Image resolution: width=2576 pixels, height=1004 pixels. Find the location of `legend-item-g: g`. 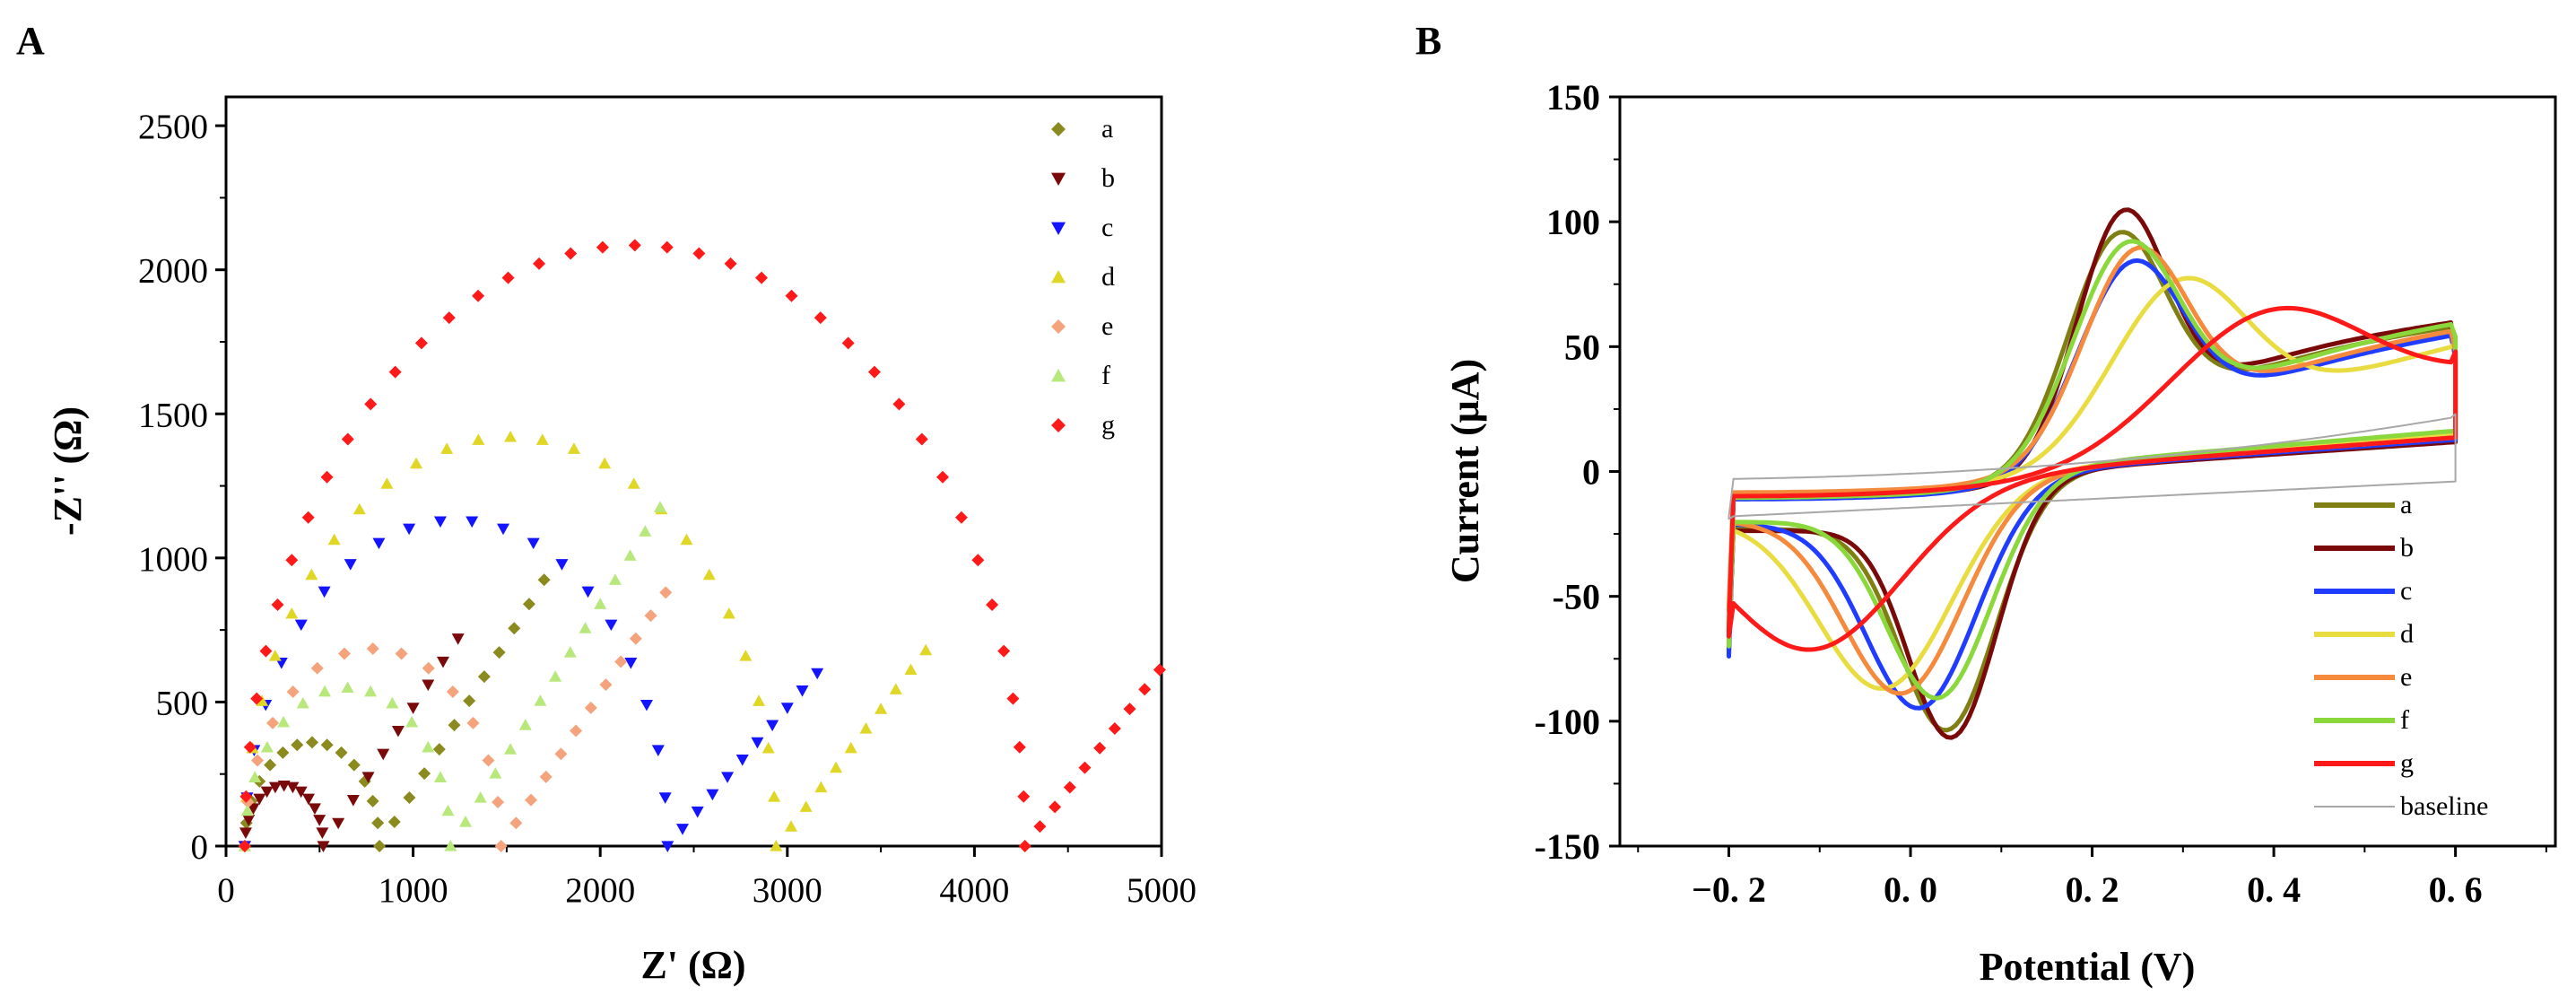

legend-item-g: g is located at coordinates (1083, 425).